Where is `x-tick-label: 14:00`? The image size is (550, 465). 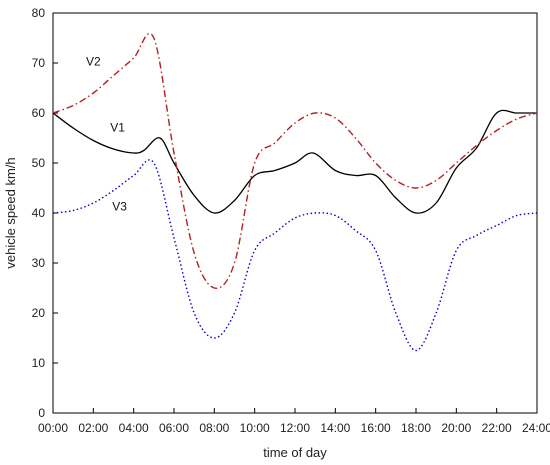 x-tick-label: 14:00 is located at coordinates (335, 428).